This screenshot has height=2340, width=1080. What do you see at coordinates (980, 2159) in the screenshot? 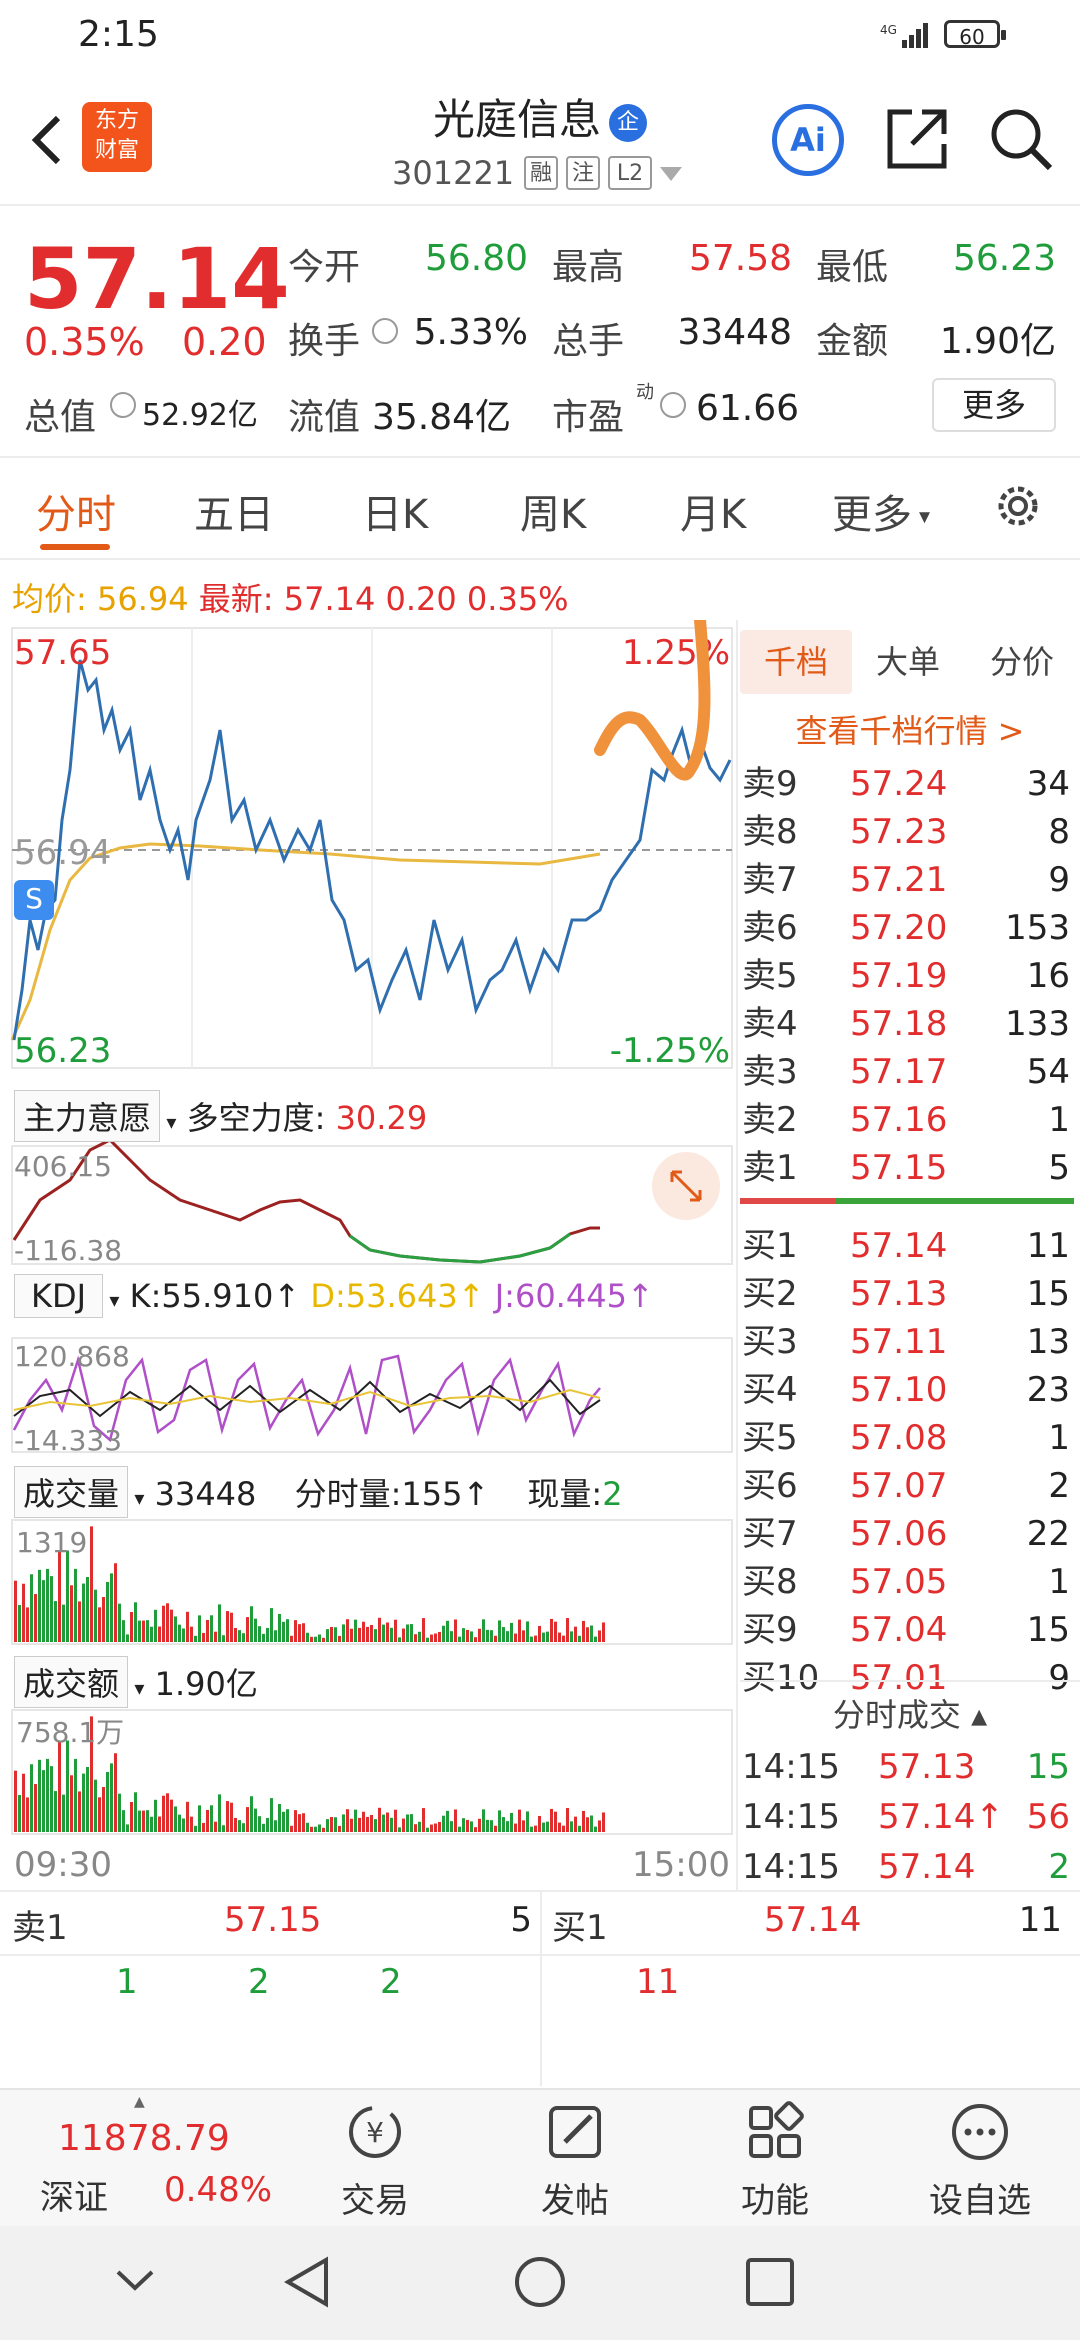
I see `nav-add-watchlist: 设自选` at bounding box center [980, 2159].